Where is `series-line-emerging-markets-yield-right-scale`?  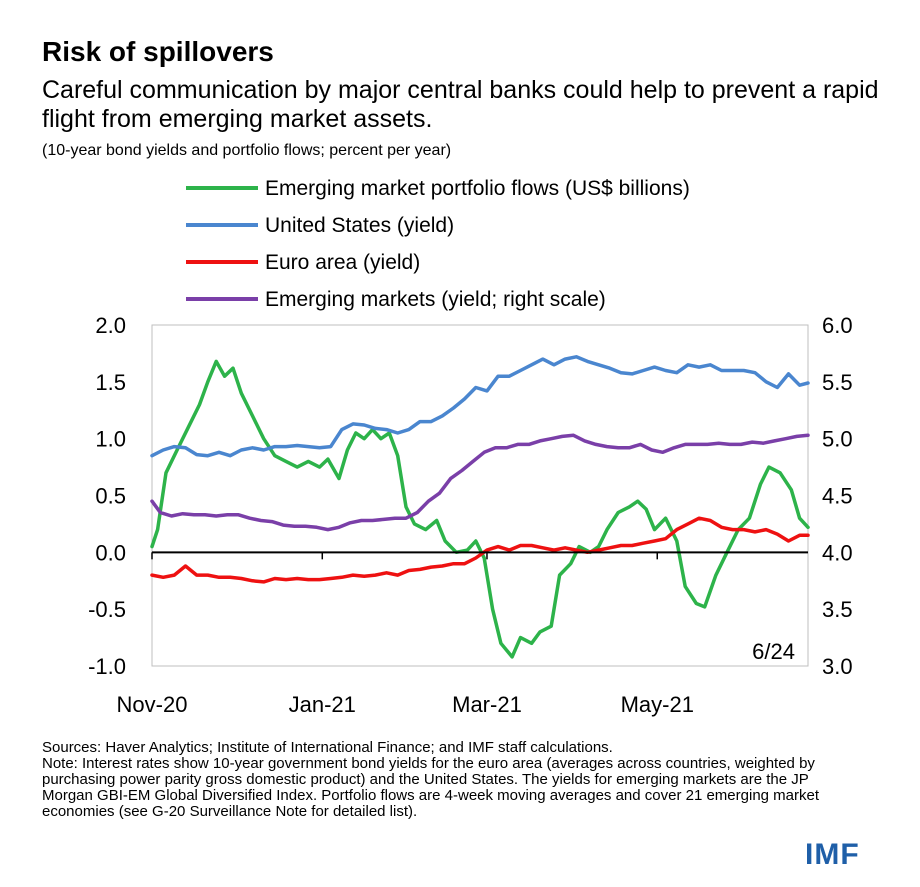
series-line-emerging-markets-yield-right-scale is located at coordinates (480, 482).